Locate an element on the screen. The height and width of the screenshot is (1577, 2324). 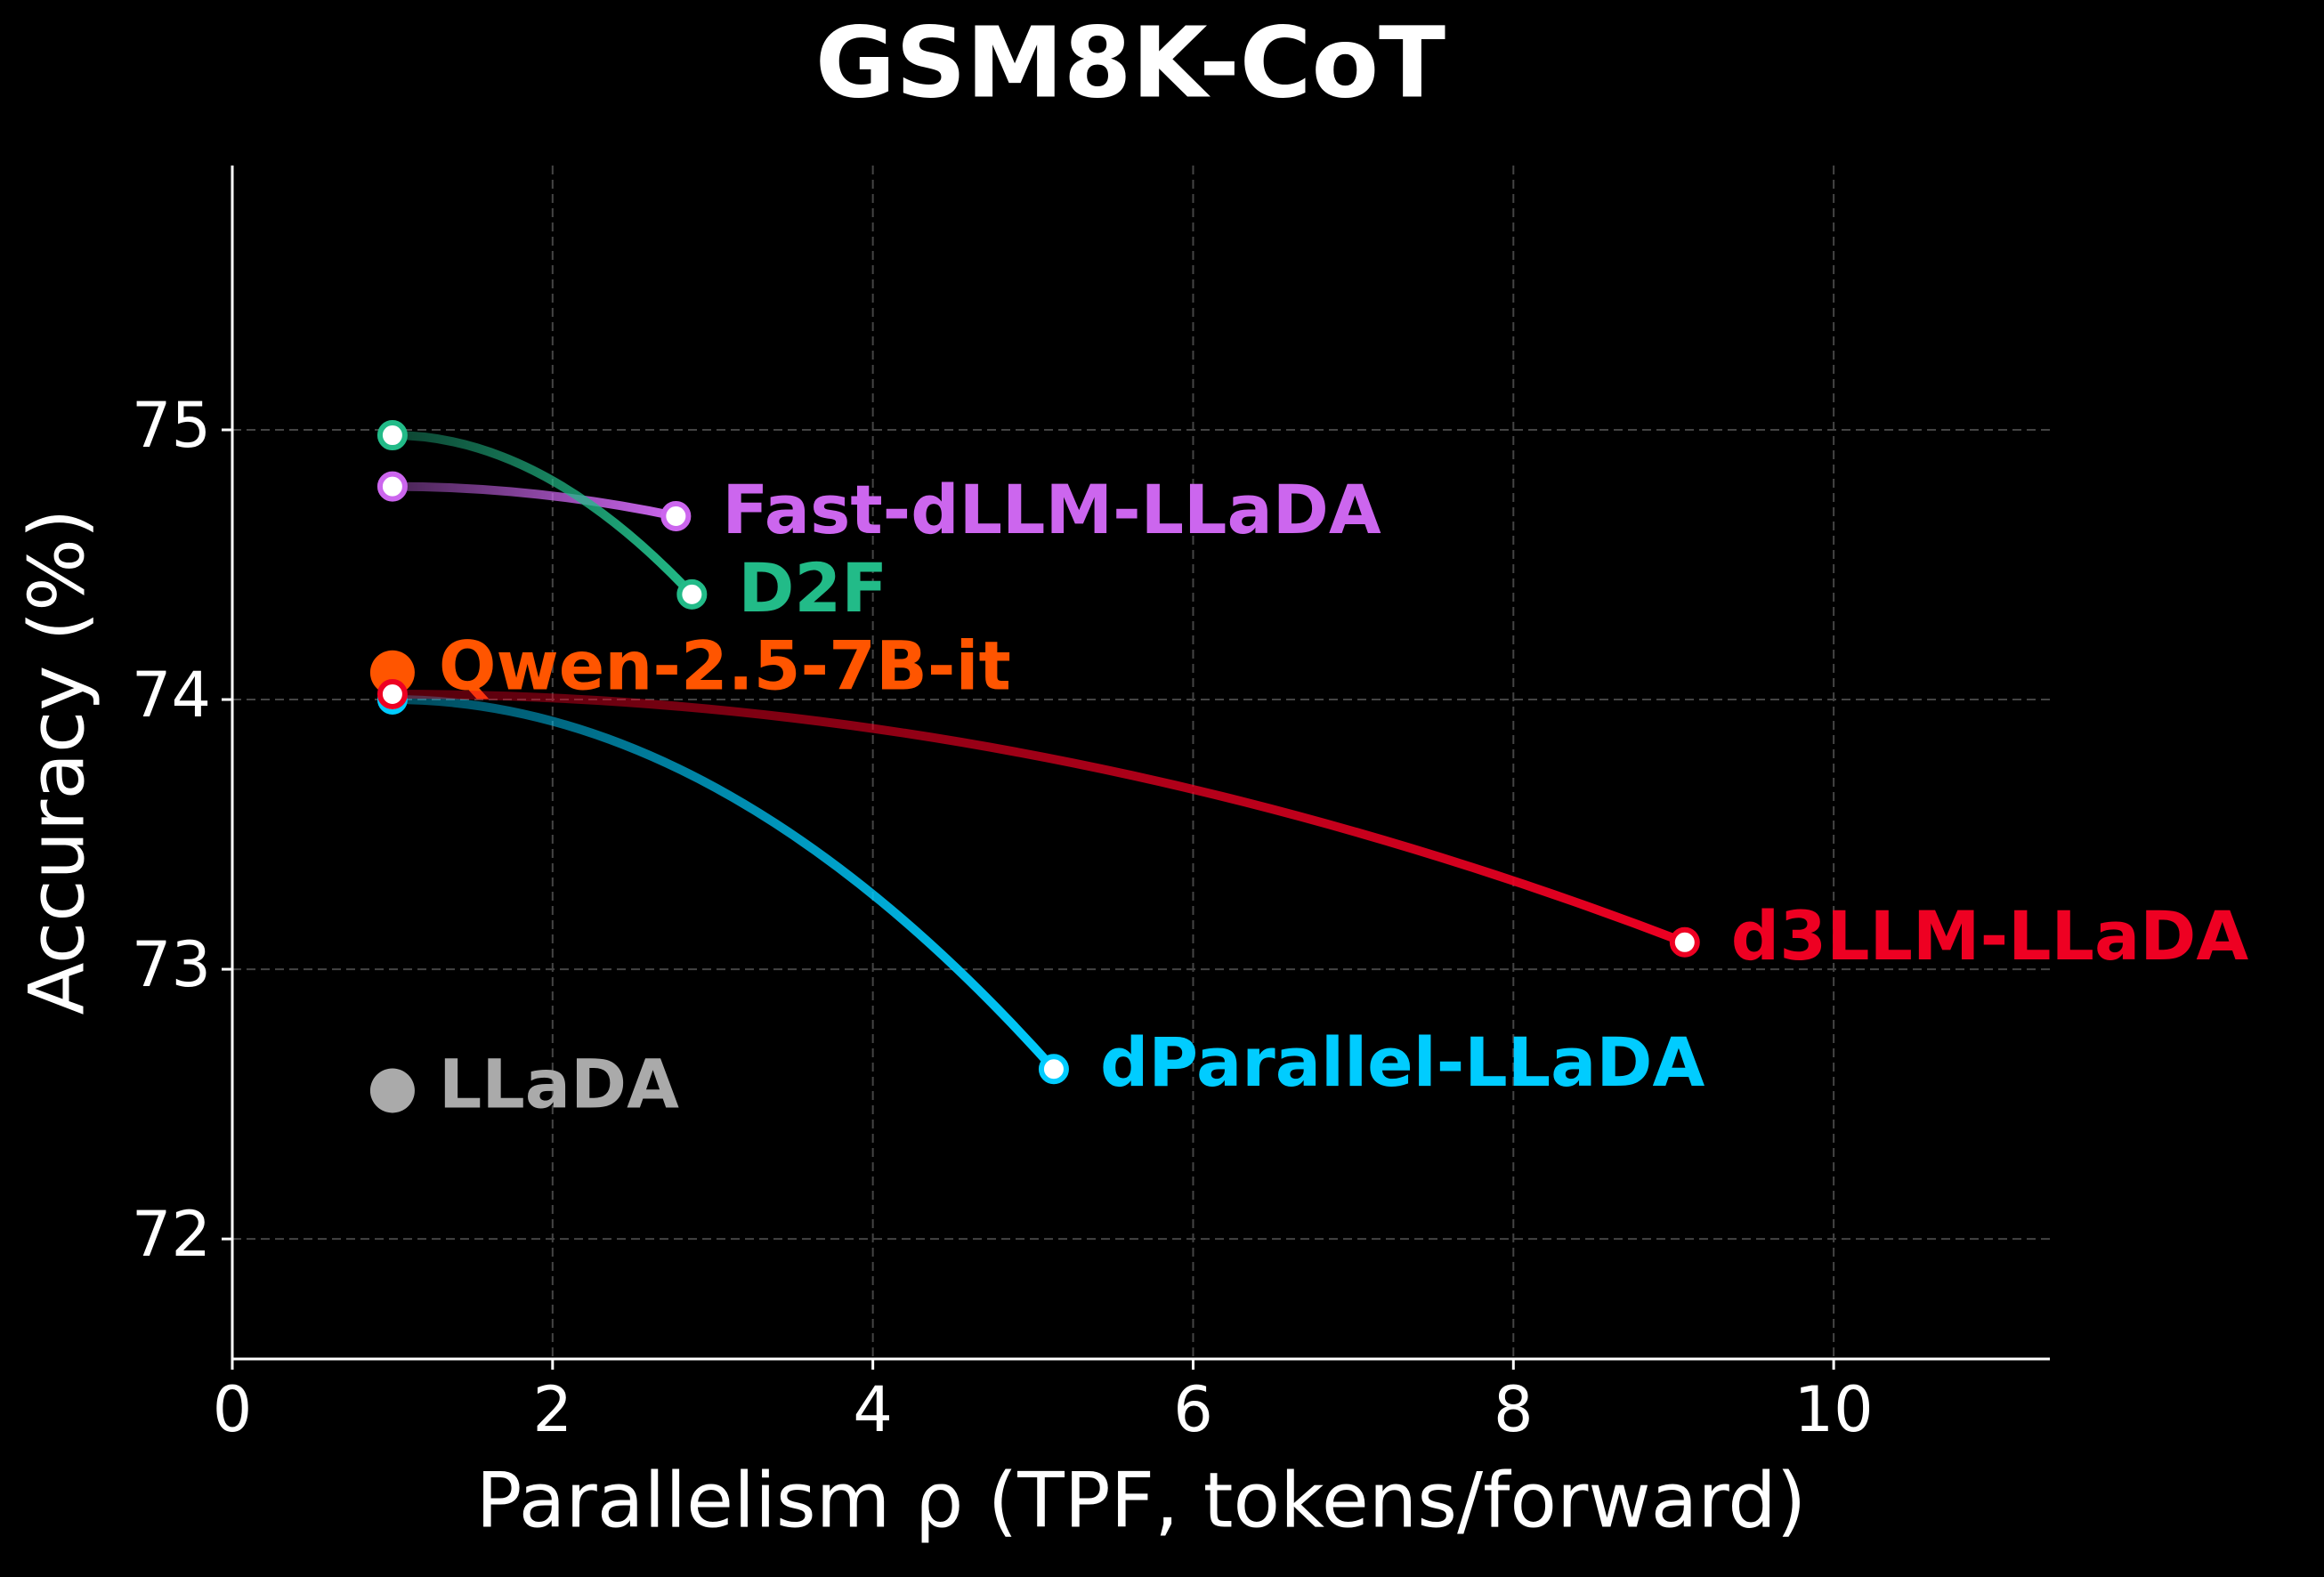
chart-title: GSM8K-CoT is located at coordinates (1130, 62).